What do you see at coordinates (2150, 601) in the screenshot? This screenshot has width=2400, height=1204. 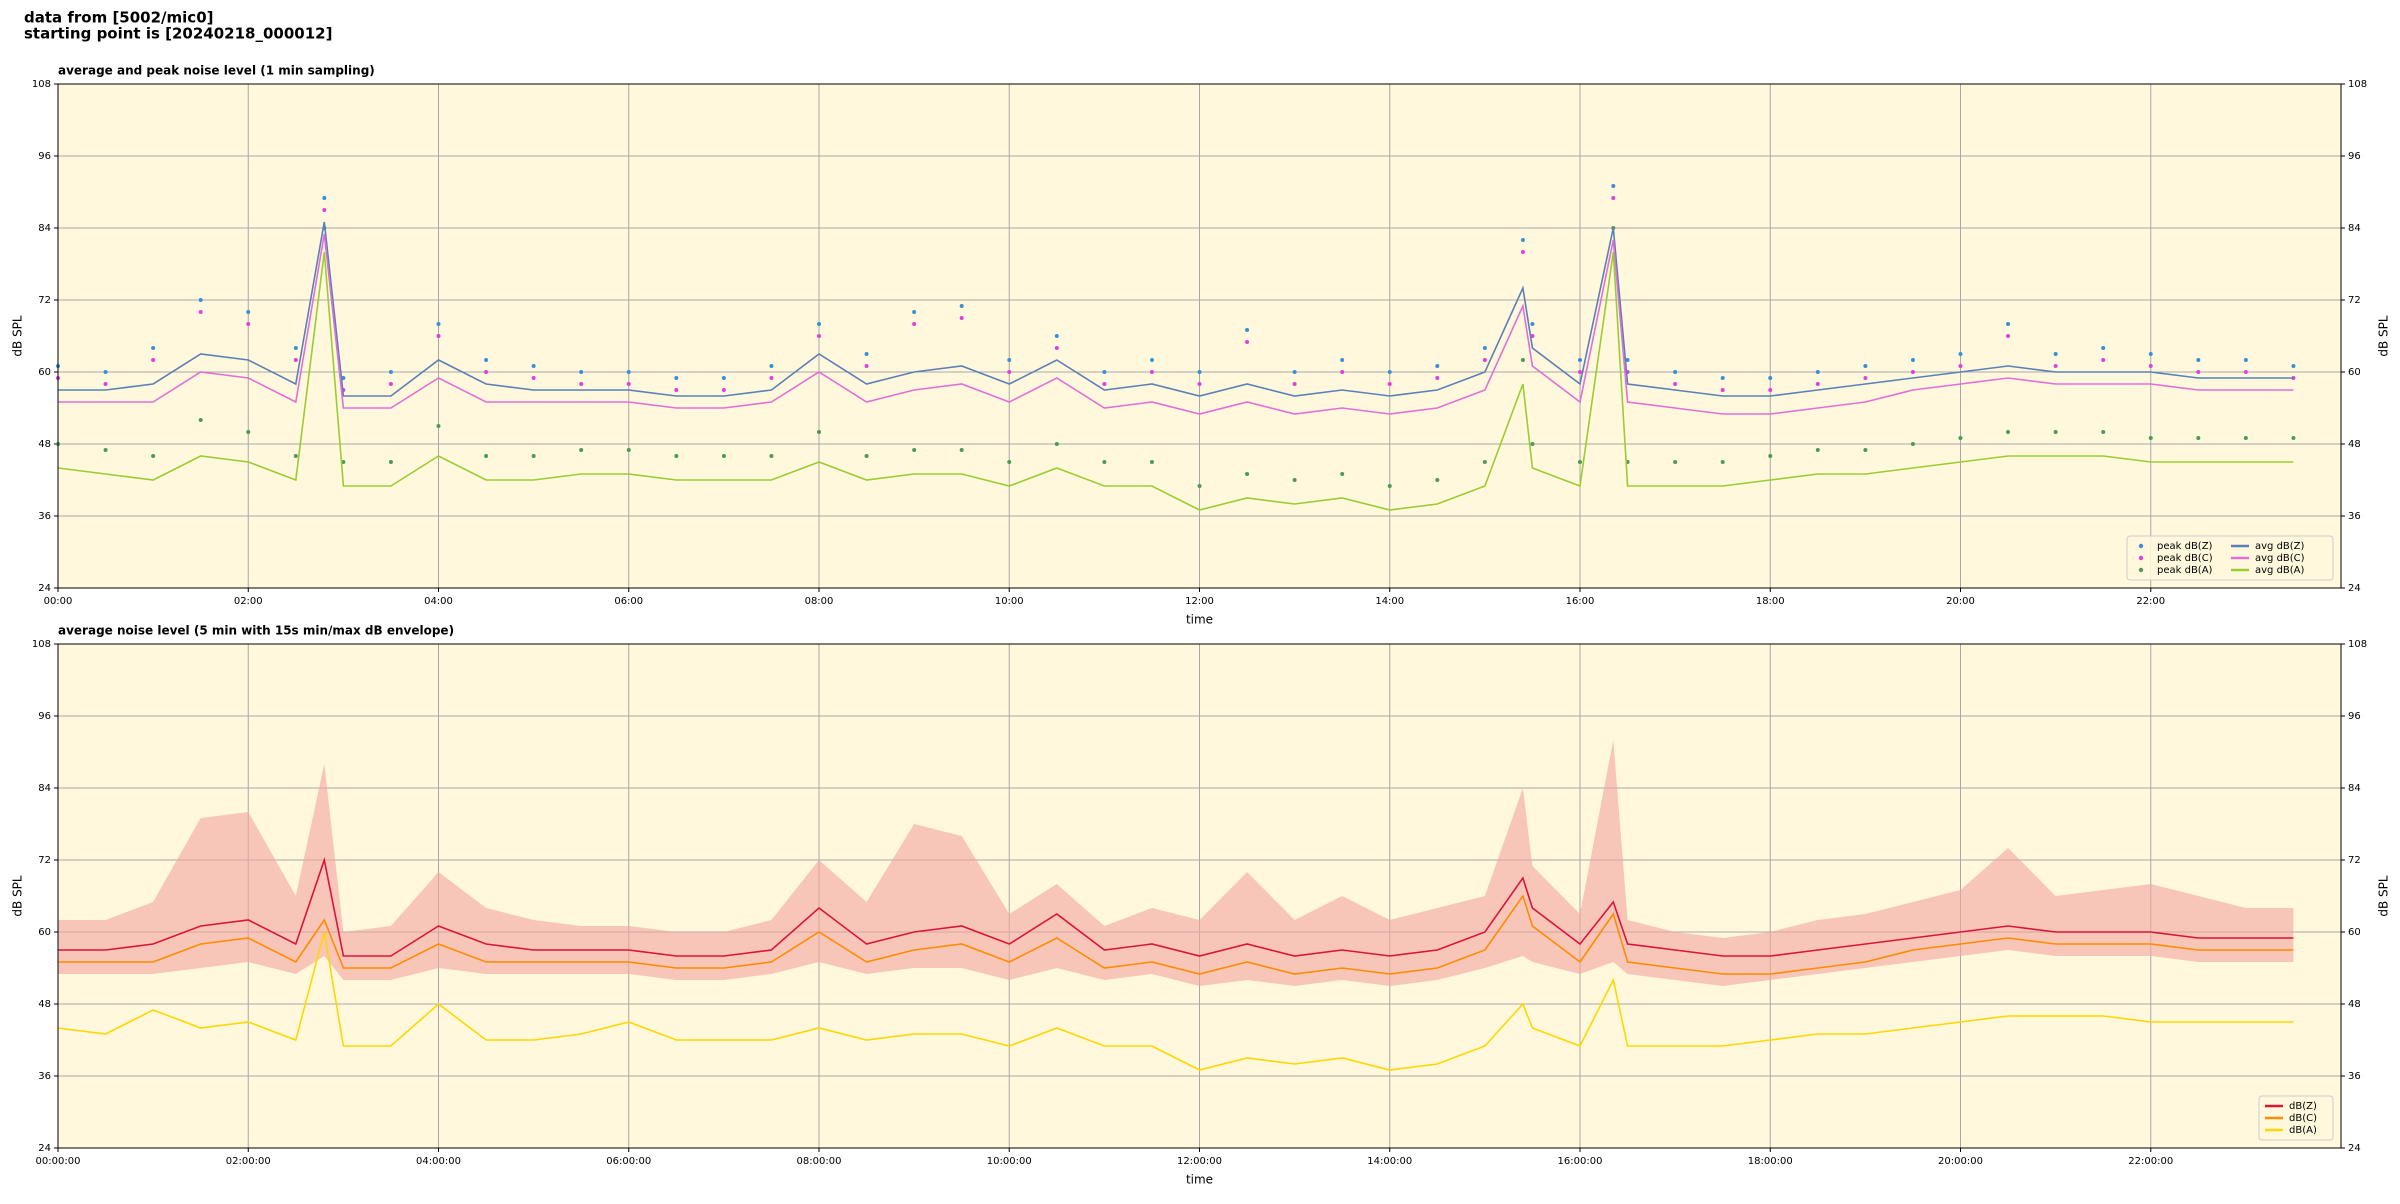 I see `x-tick-label: 22:00` at bounding box center [2150, 601].